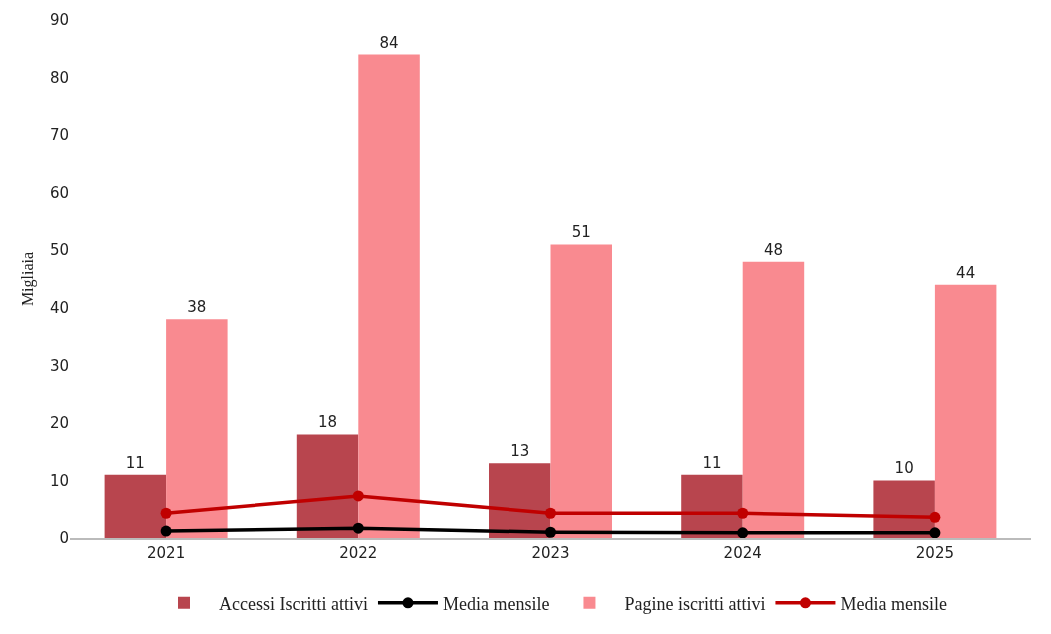  I want to click on data-label: 38, so click(197, 307).